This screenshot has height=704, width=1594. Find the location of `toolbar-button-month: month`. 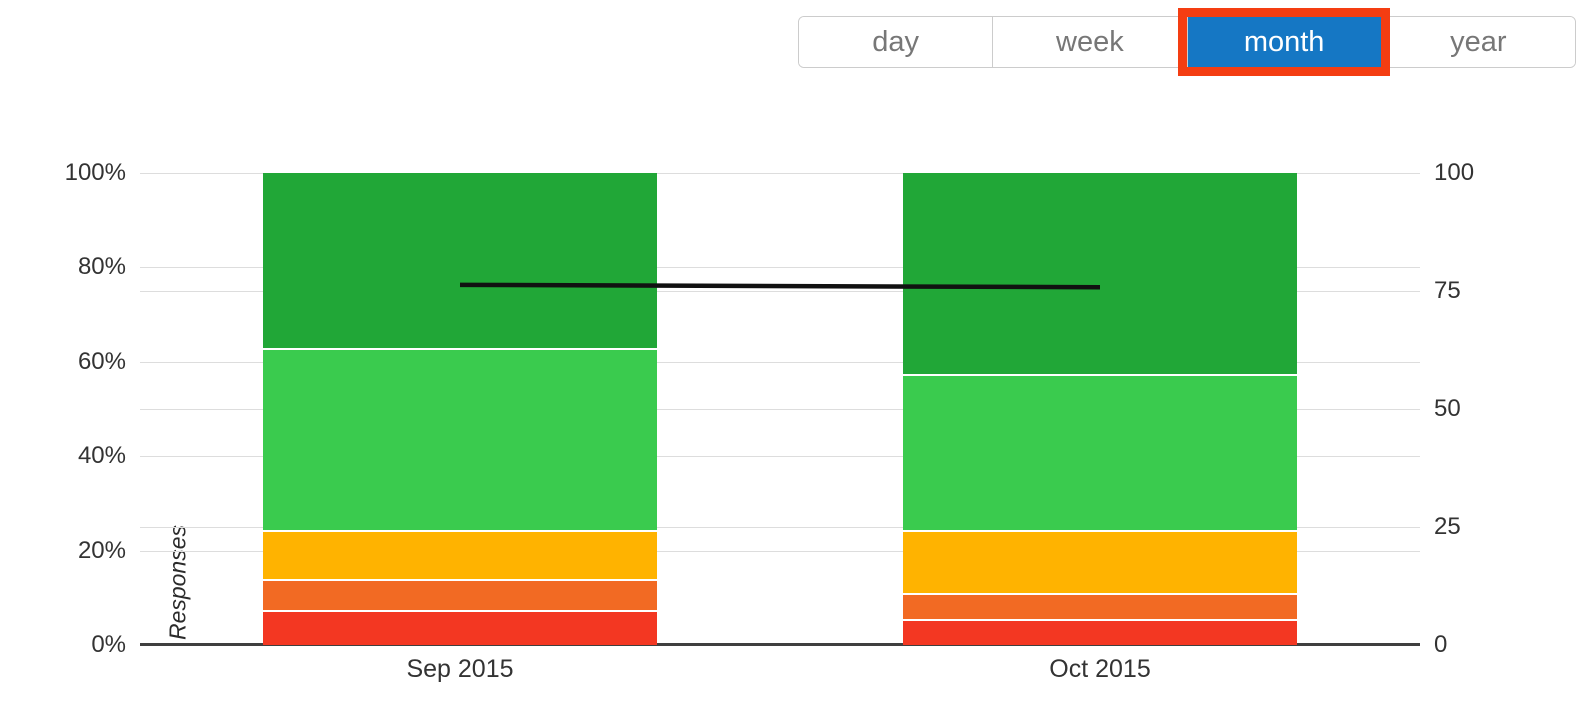

toolbar-button-month: month is located at coordinates (1283, 42).